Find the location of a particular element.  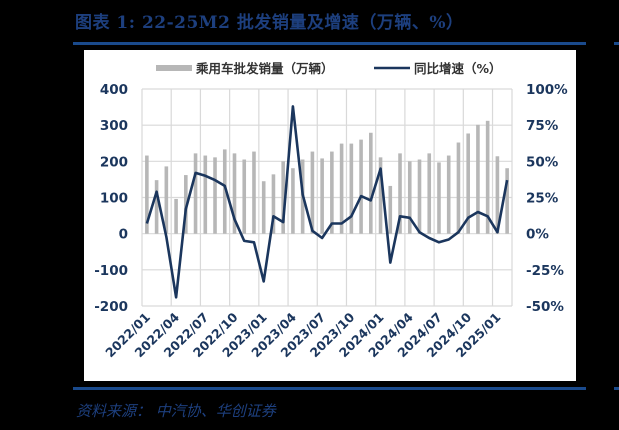

bottom-rule-right is located at coordinates (616, 388).